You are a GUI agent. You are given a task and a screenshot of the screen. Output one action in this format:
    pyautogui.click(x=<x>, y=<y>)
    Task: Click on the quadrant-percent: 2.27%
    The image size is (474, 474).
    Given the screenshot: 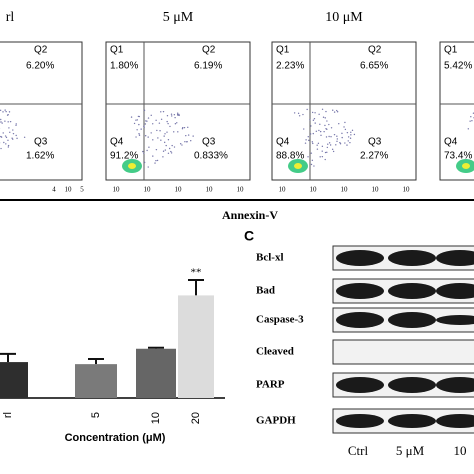 What is the action you would take?
    pyautogui.click(x=374, y=156)
    